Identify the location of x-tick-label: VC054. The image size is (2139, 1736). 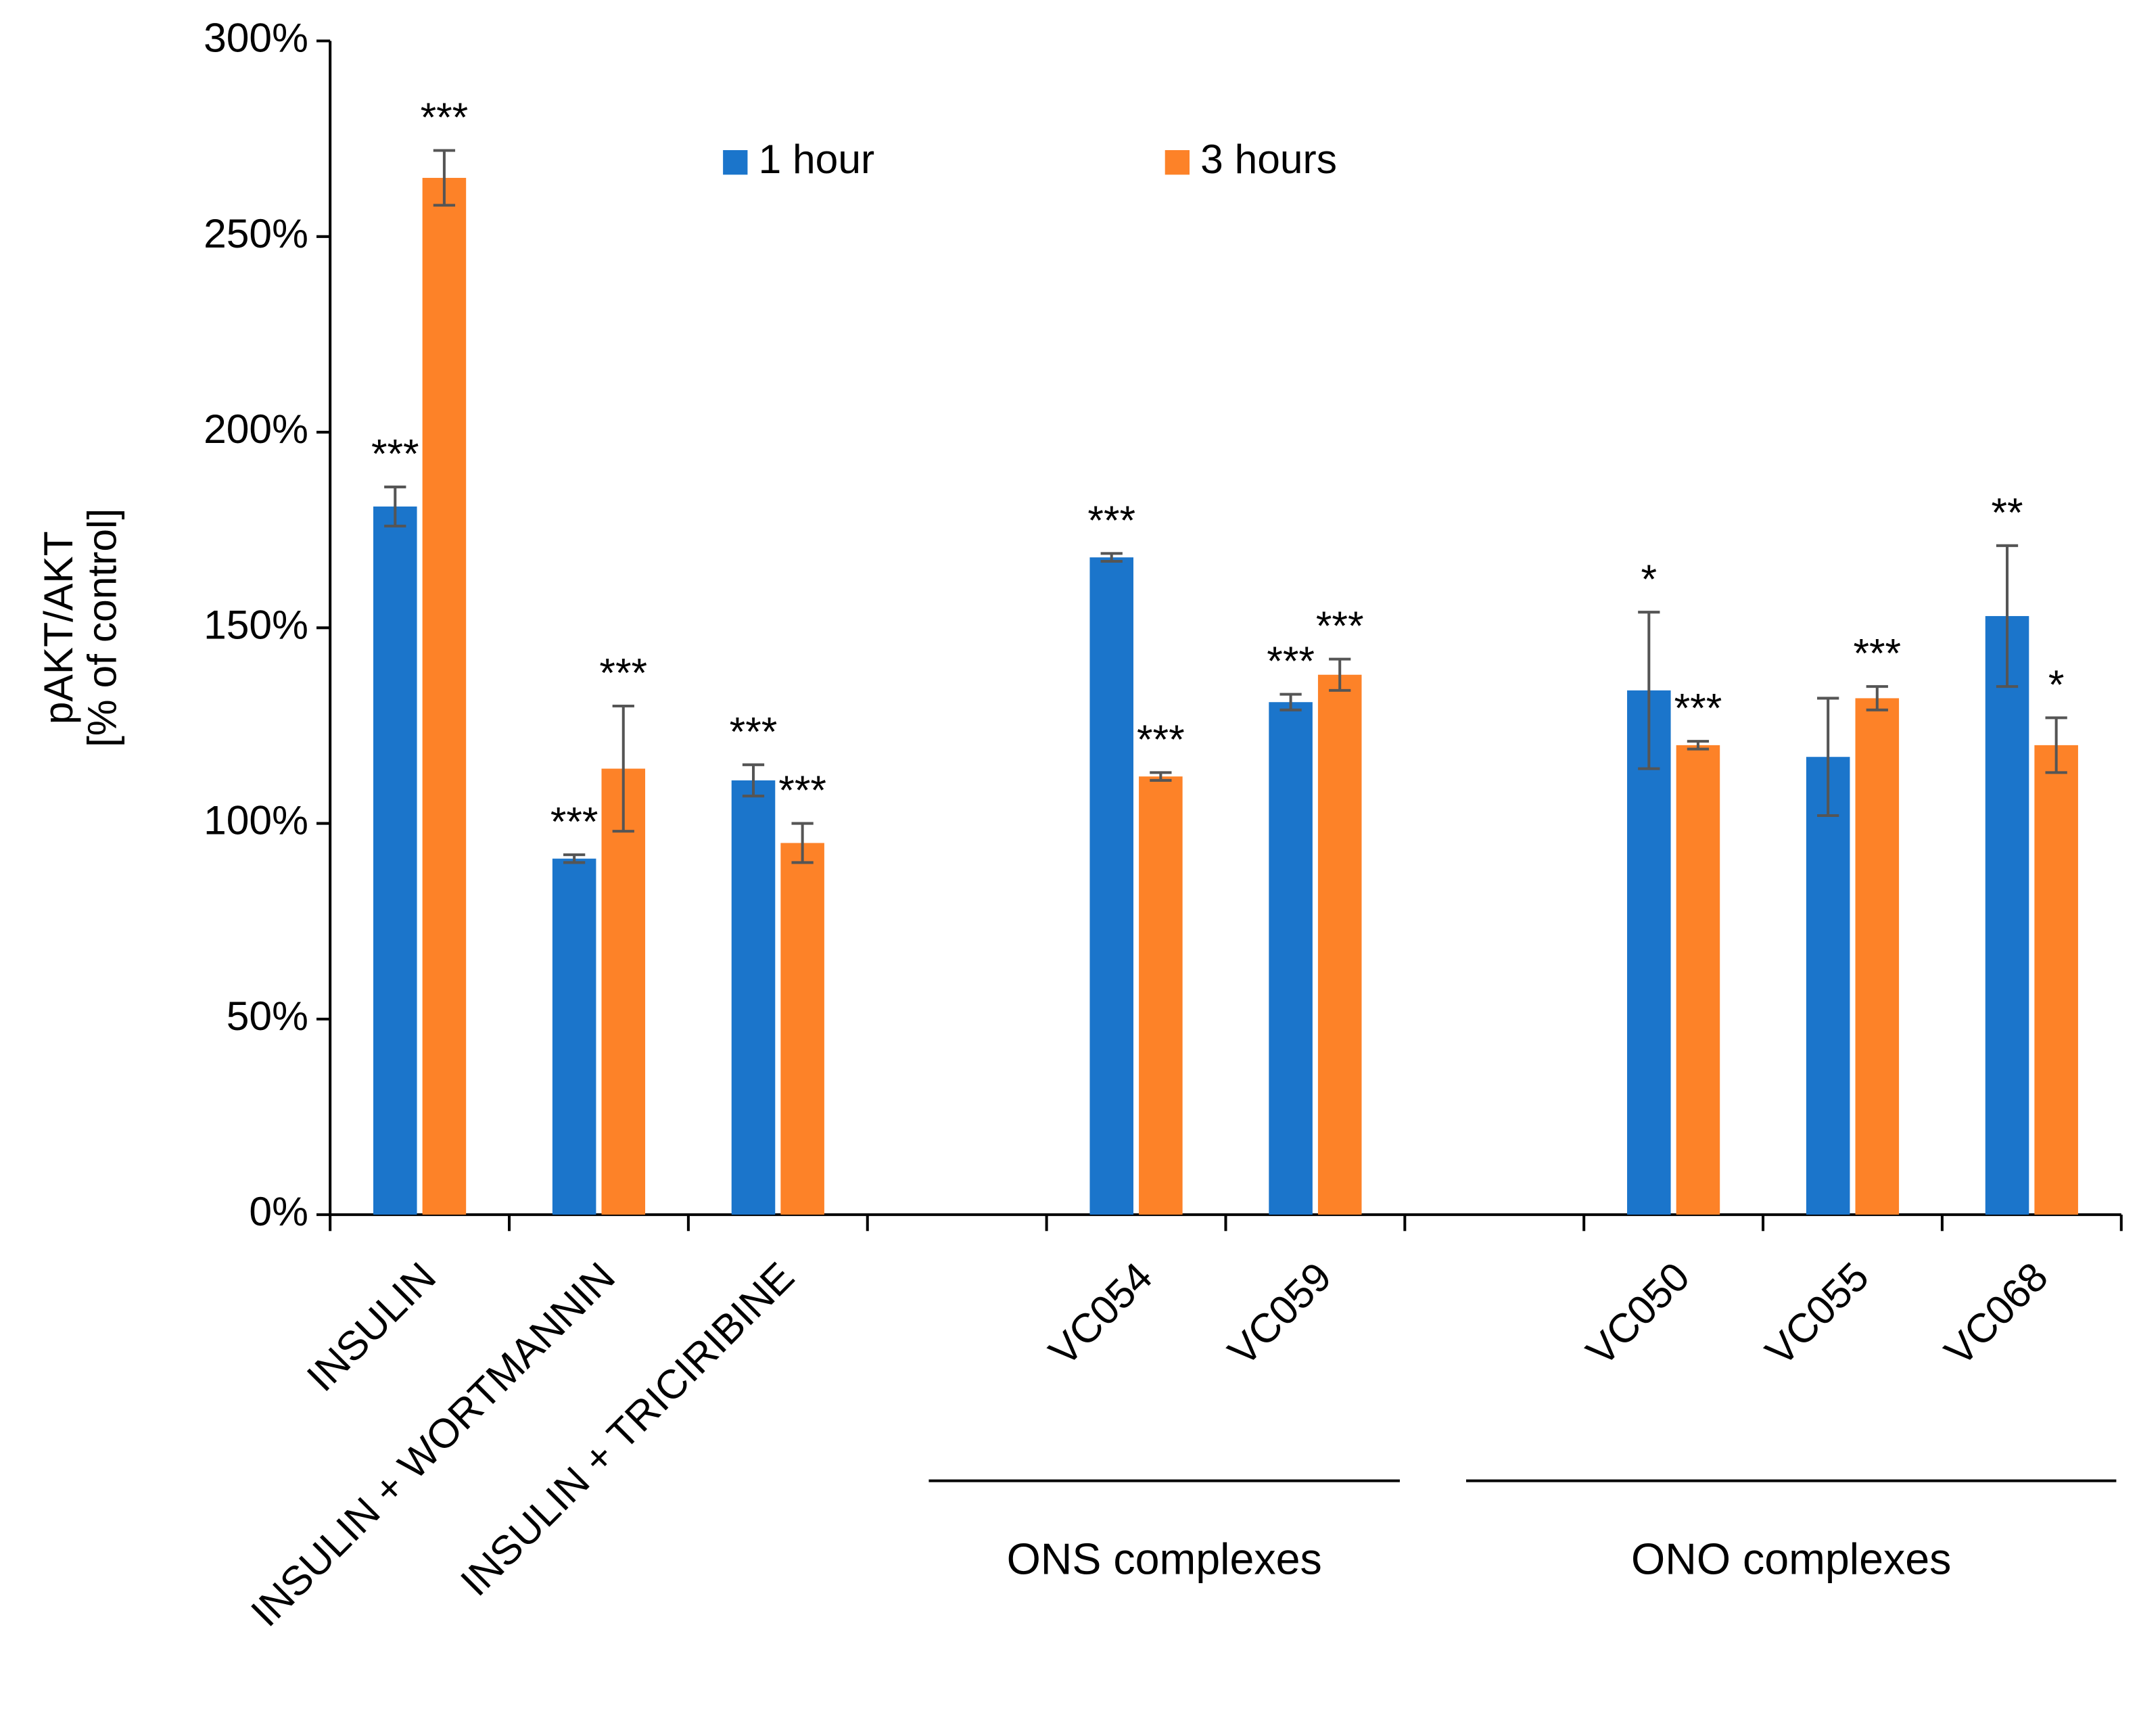
(1100, 1313).